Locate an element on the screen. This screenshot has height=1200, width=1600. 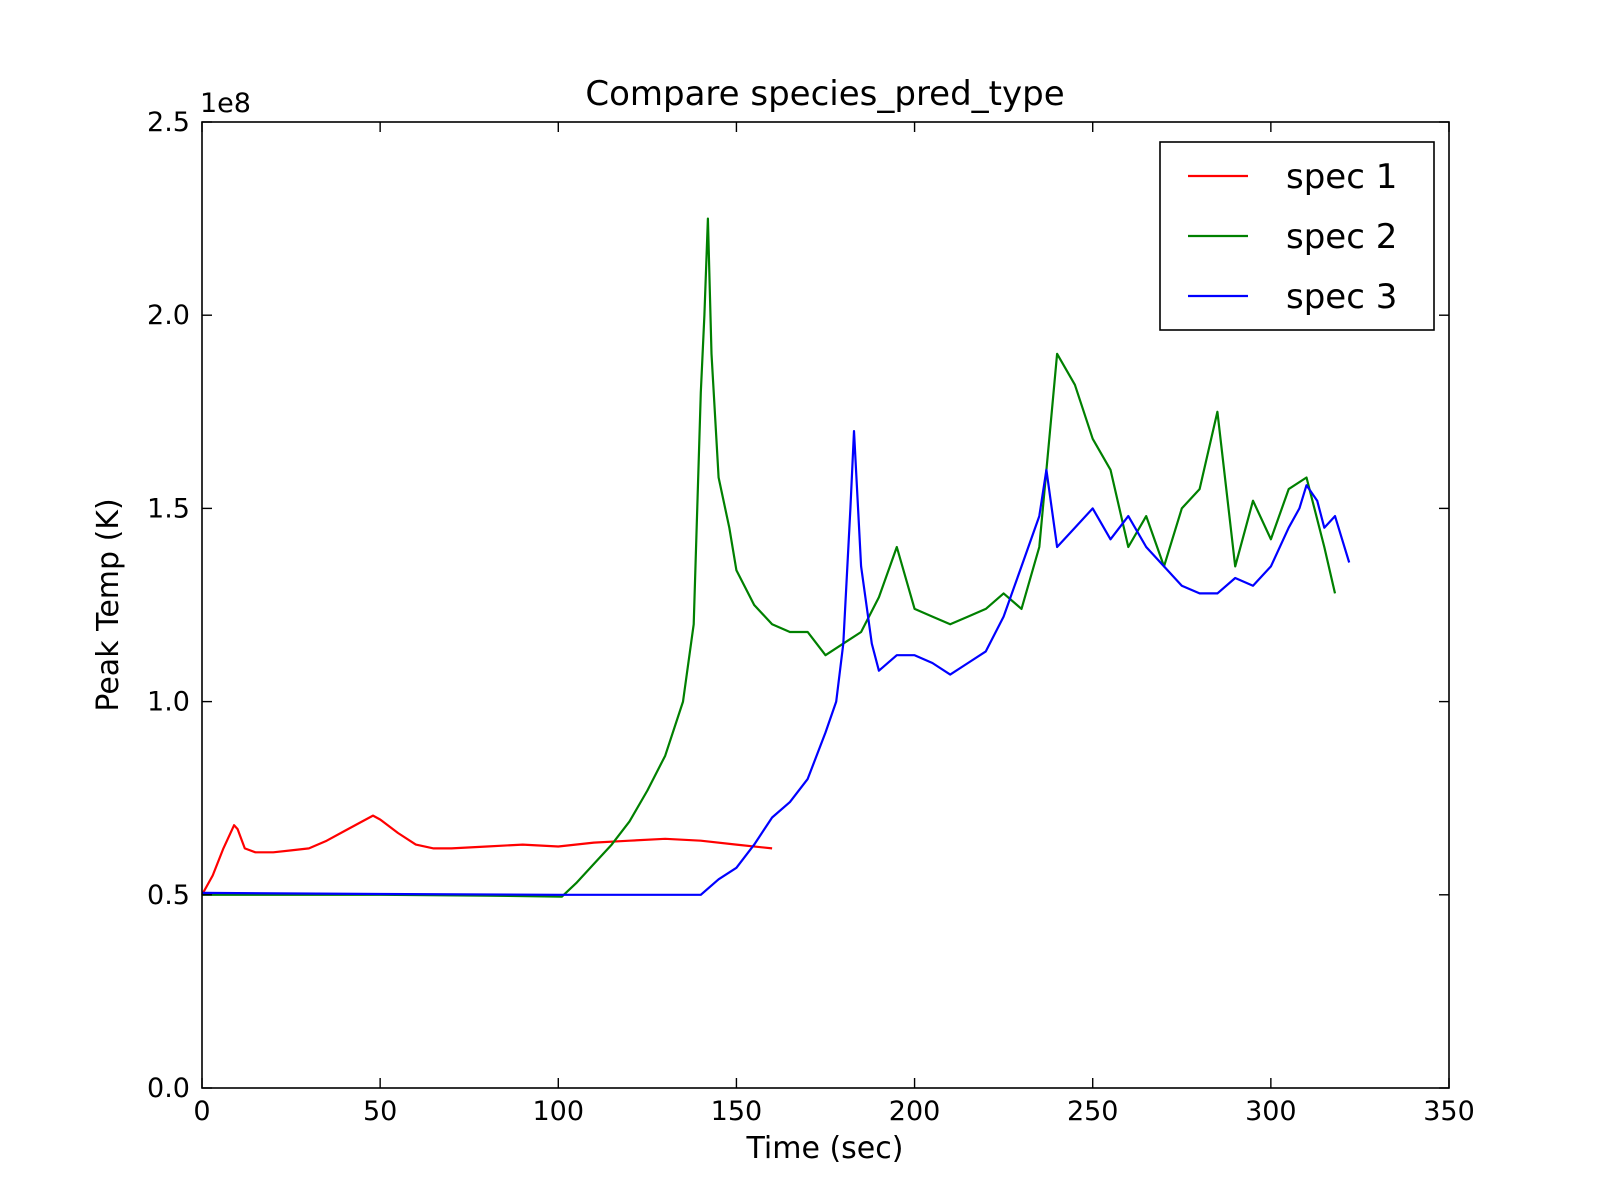
y-tick-label: 2.0 is located at coordinates (168, 315).